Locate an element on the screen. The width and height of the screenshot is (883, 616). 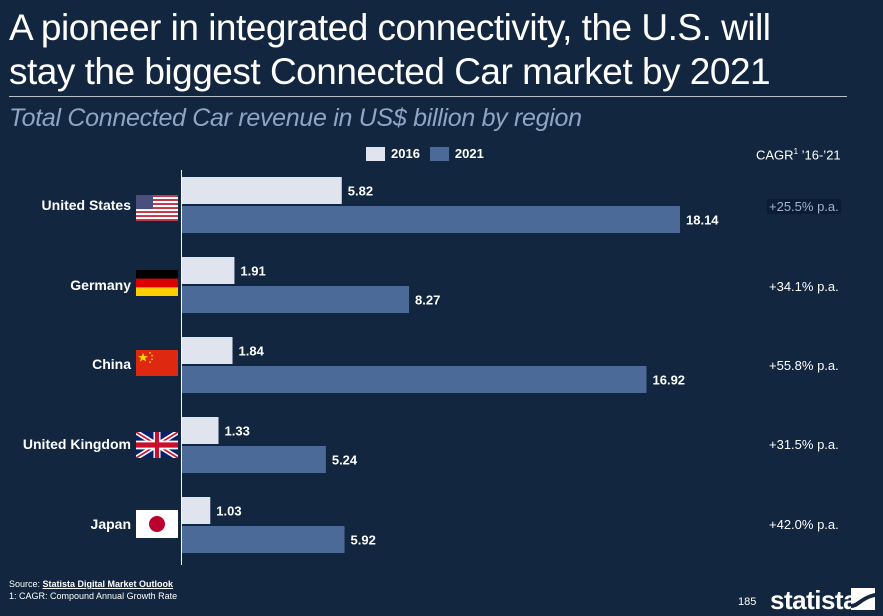
value-label-2016-japan: 1.03 is located at coordinates (228, 511).